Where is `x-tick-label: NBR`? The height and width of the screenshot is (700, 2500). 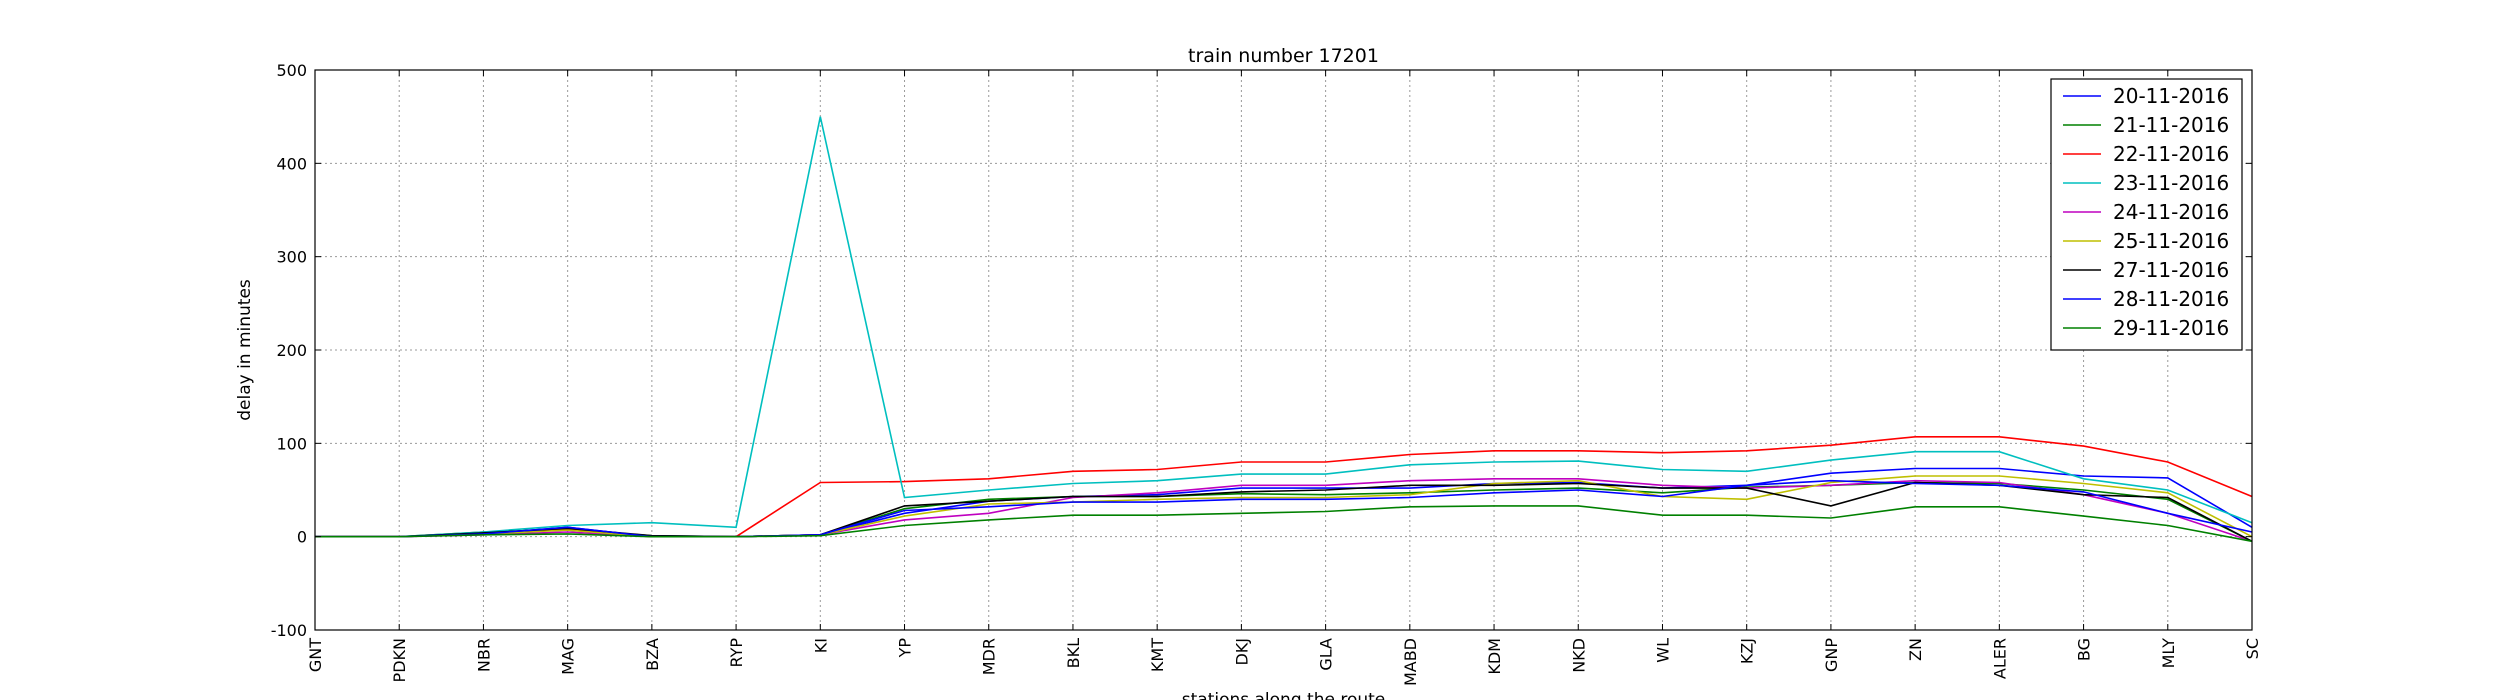
x-tick-label: NBR is located at coordinates (483, 655).